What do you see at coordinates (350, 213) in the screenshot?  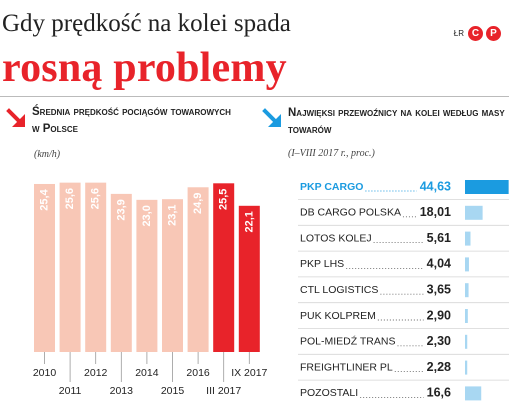 I see `carrier-name-1: DB CARGO POLSKA` at bounding box center [350, 213].